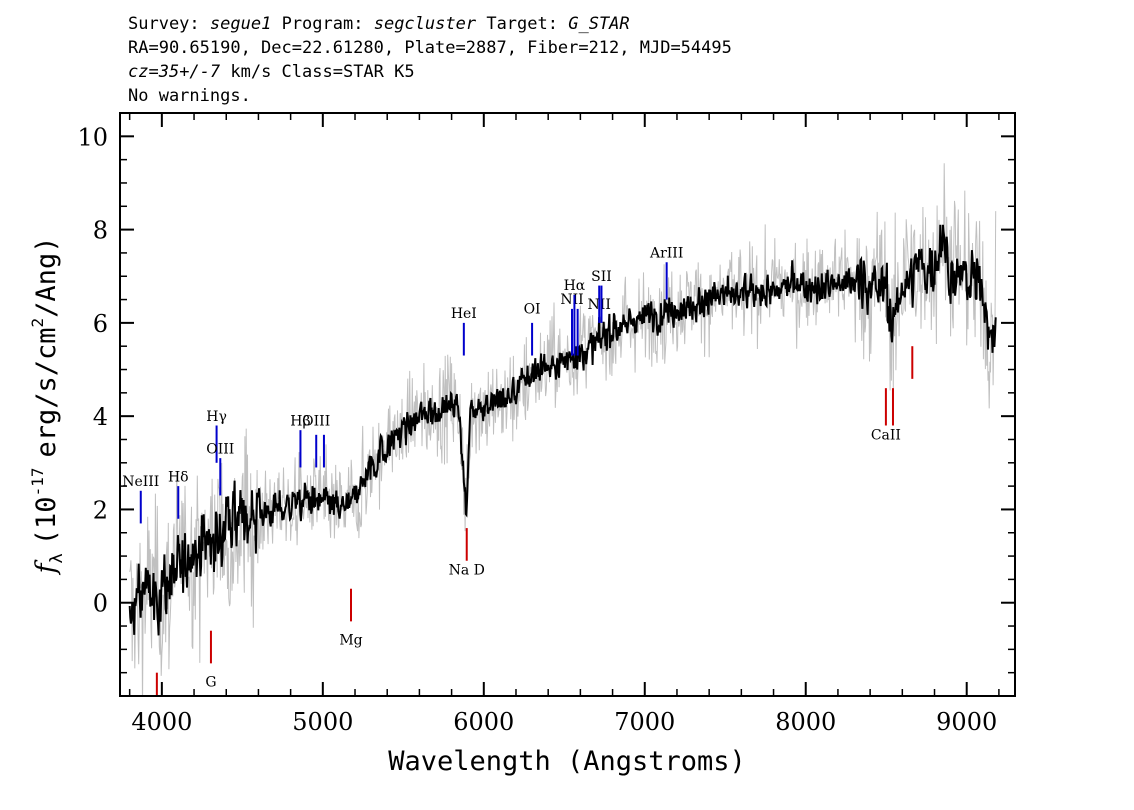  I want to click on y-tick-label: 6, so click(100, 324).